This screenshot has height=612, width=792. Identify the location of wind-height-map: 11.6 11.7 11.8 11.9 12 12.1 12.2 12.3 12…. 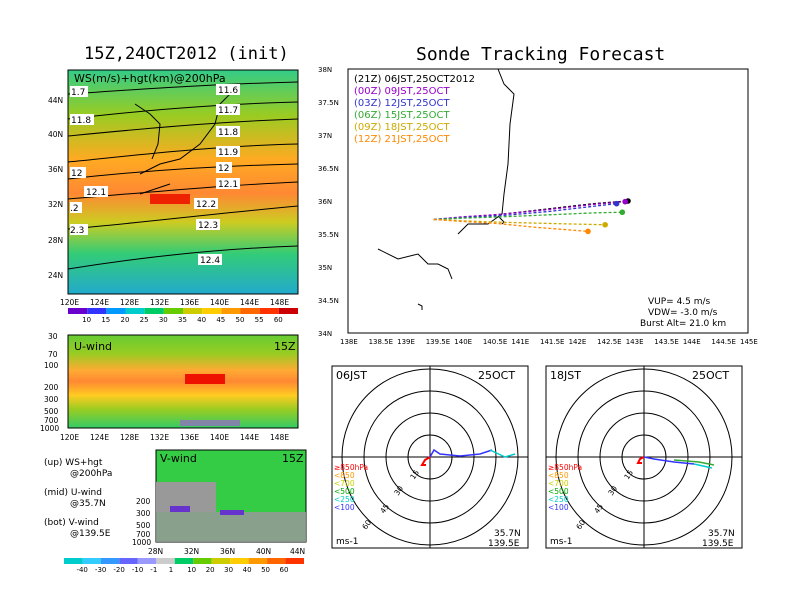
(173, 196).